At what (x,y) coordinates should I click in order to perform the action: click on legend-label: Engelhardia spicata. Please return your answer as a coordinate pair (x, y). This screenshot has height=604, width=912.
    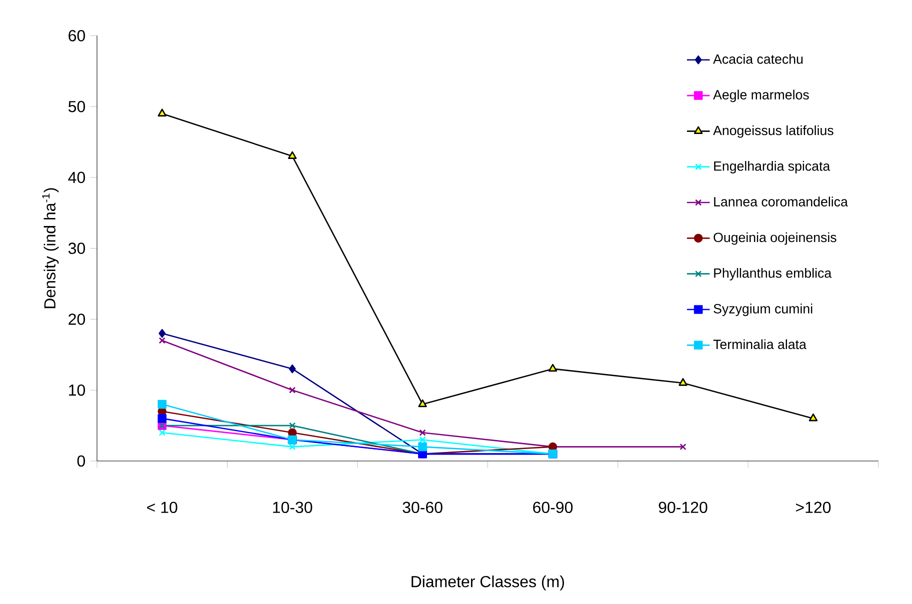
    Looking at the image, I should click on (772, 167).